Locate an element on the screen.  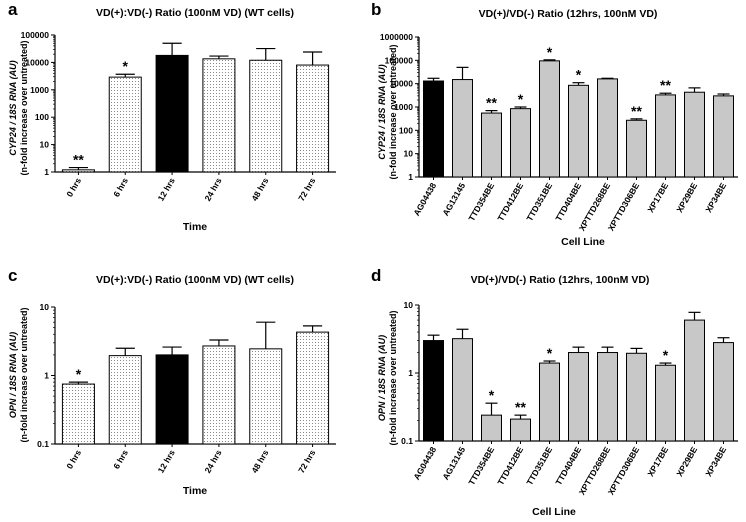
panel-d-xlabel: Cell Line is located at coordinates (554, 512).